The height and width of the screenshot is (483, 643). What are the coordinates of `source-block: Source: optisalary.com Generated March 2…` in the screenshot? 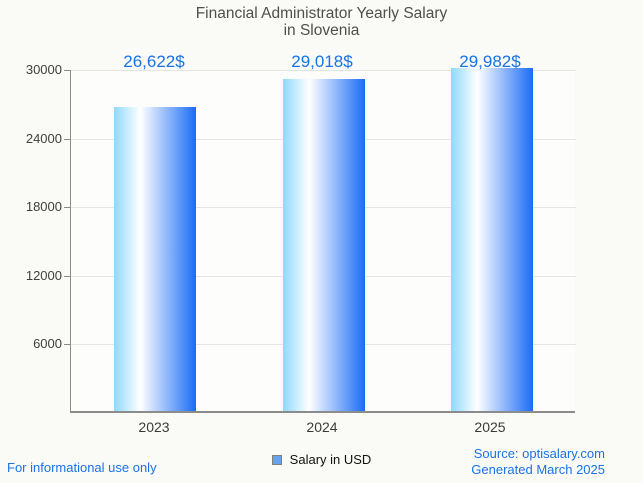 It's located at (538, 462).